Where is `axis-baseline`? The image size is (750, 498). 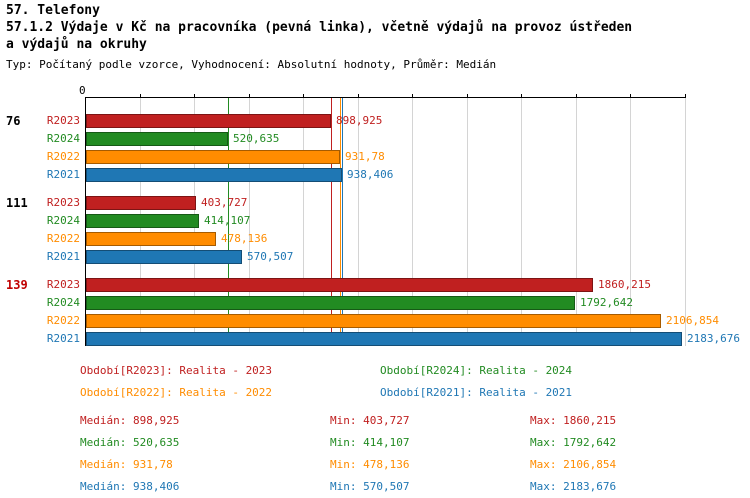 axis-baseline is located at coordinates (85, 221).